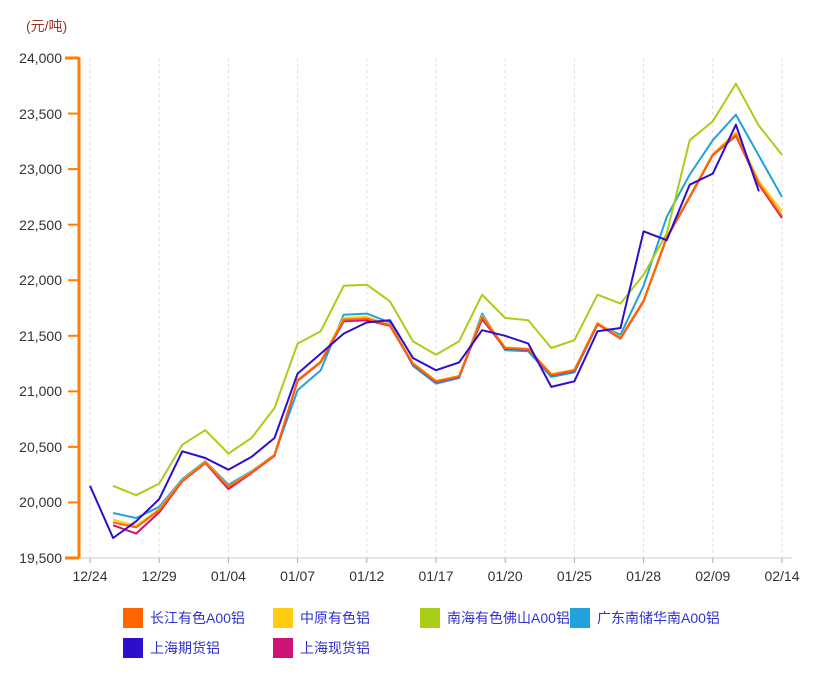  I want to click on x-tick-label: 02/09, so click(713, 576).